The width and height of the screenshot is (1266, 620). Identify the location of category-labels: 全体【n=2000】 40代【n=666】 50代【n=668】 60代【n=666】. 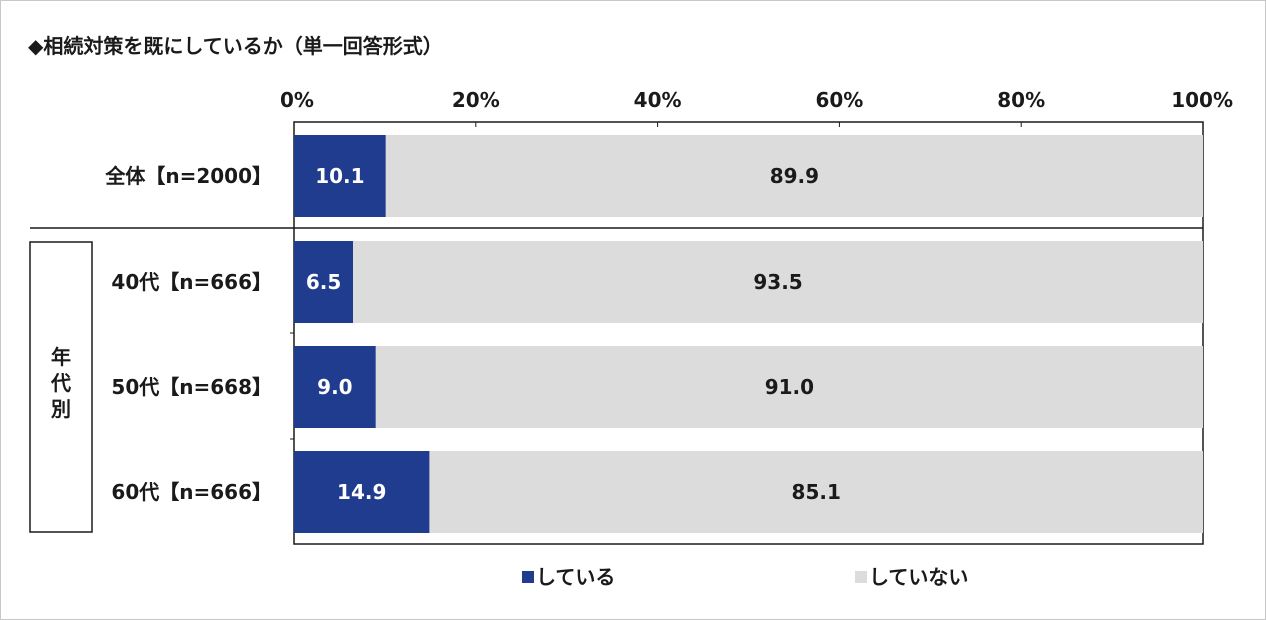
(188, 334).